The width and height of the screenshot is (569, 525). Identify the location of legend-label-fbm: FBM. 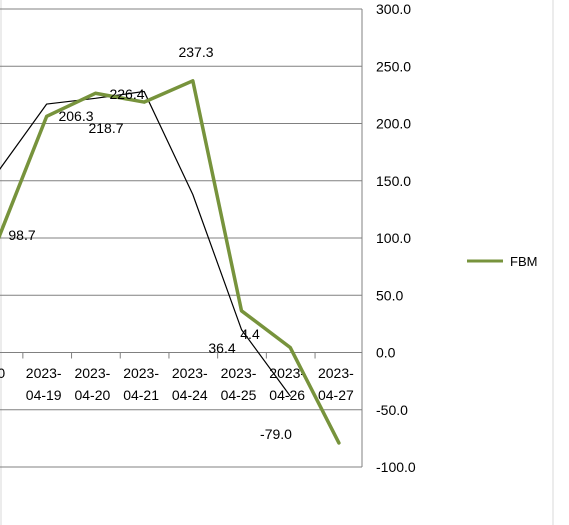
(523, 261).